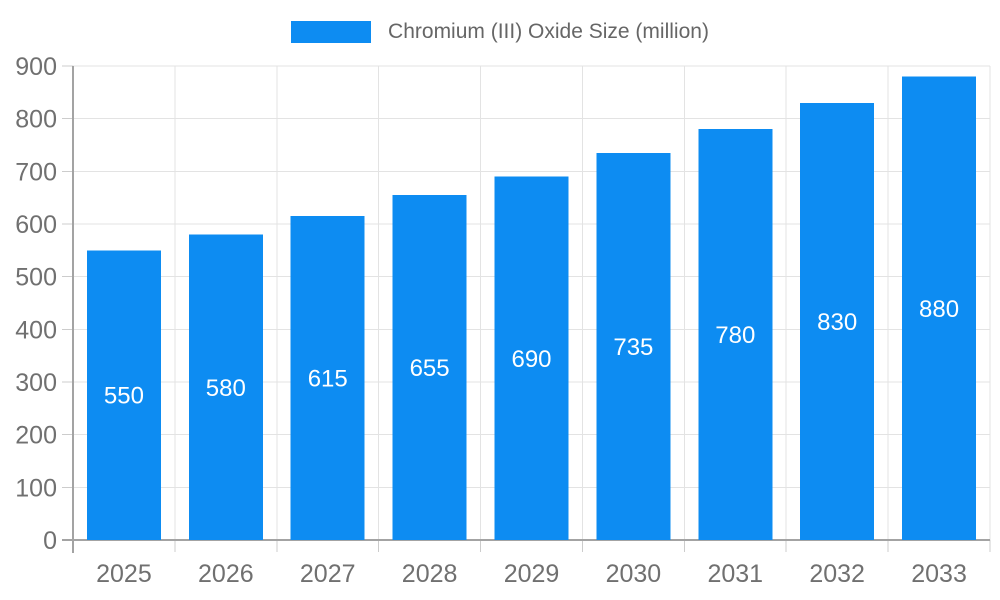 This screenshot has height=600, width=1000. Describe the element at coordinates (36, 278) in the screenshot. I see `y-tick-label: 500` at that location.